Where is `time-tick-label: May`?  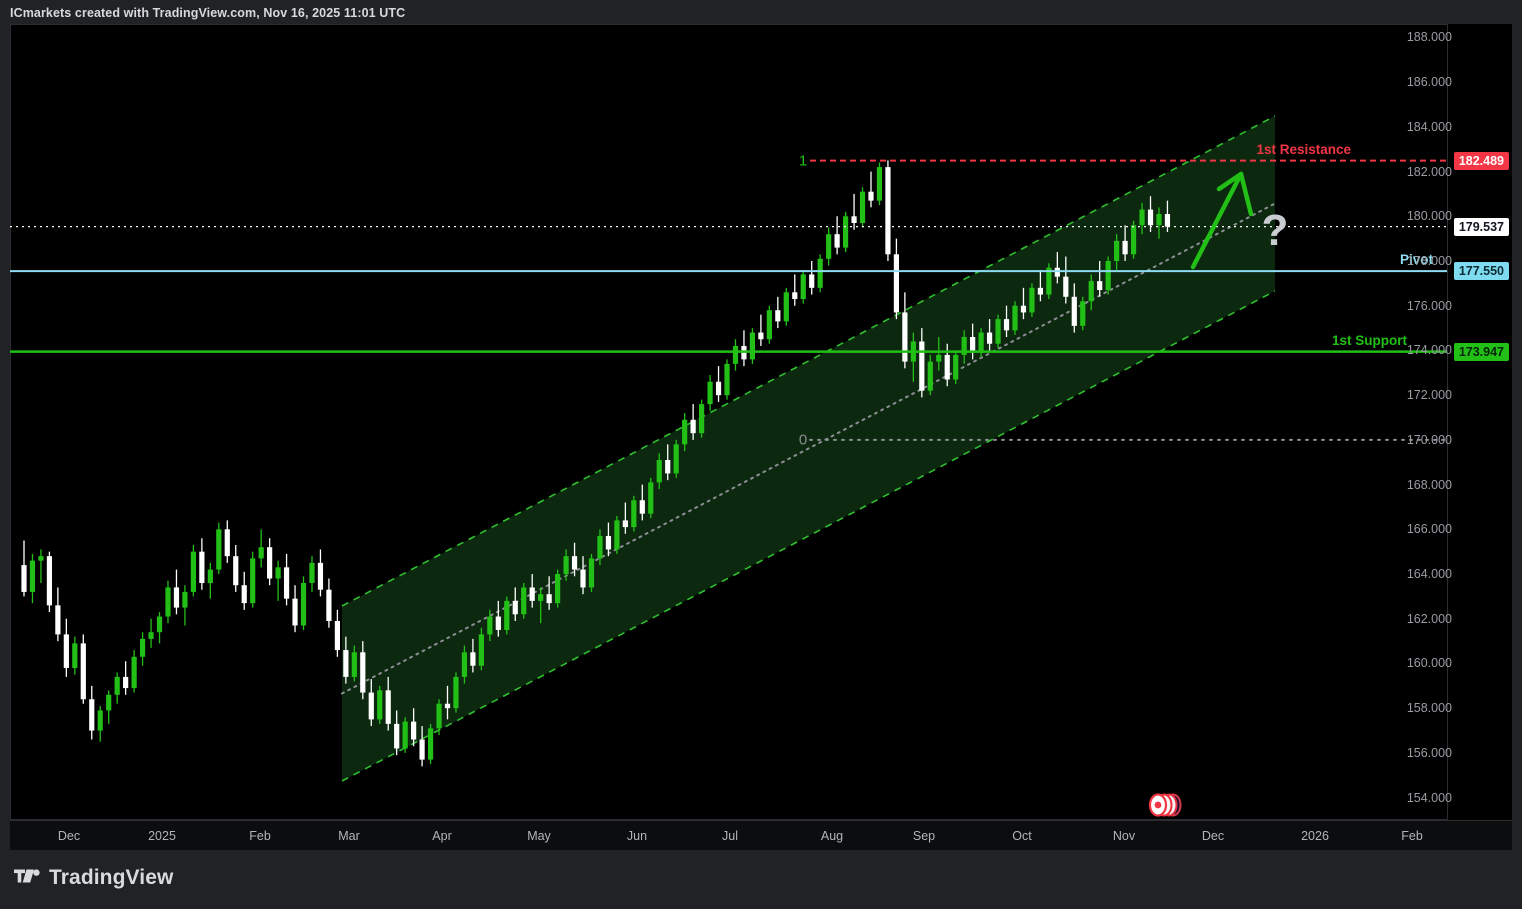
time-tick-label: May is located at coordinates (539, 836).